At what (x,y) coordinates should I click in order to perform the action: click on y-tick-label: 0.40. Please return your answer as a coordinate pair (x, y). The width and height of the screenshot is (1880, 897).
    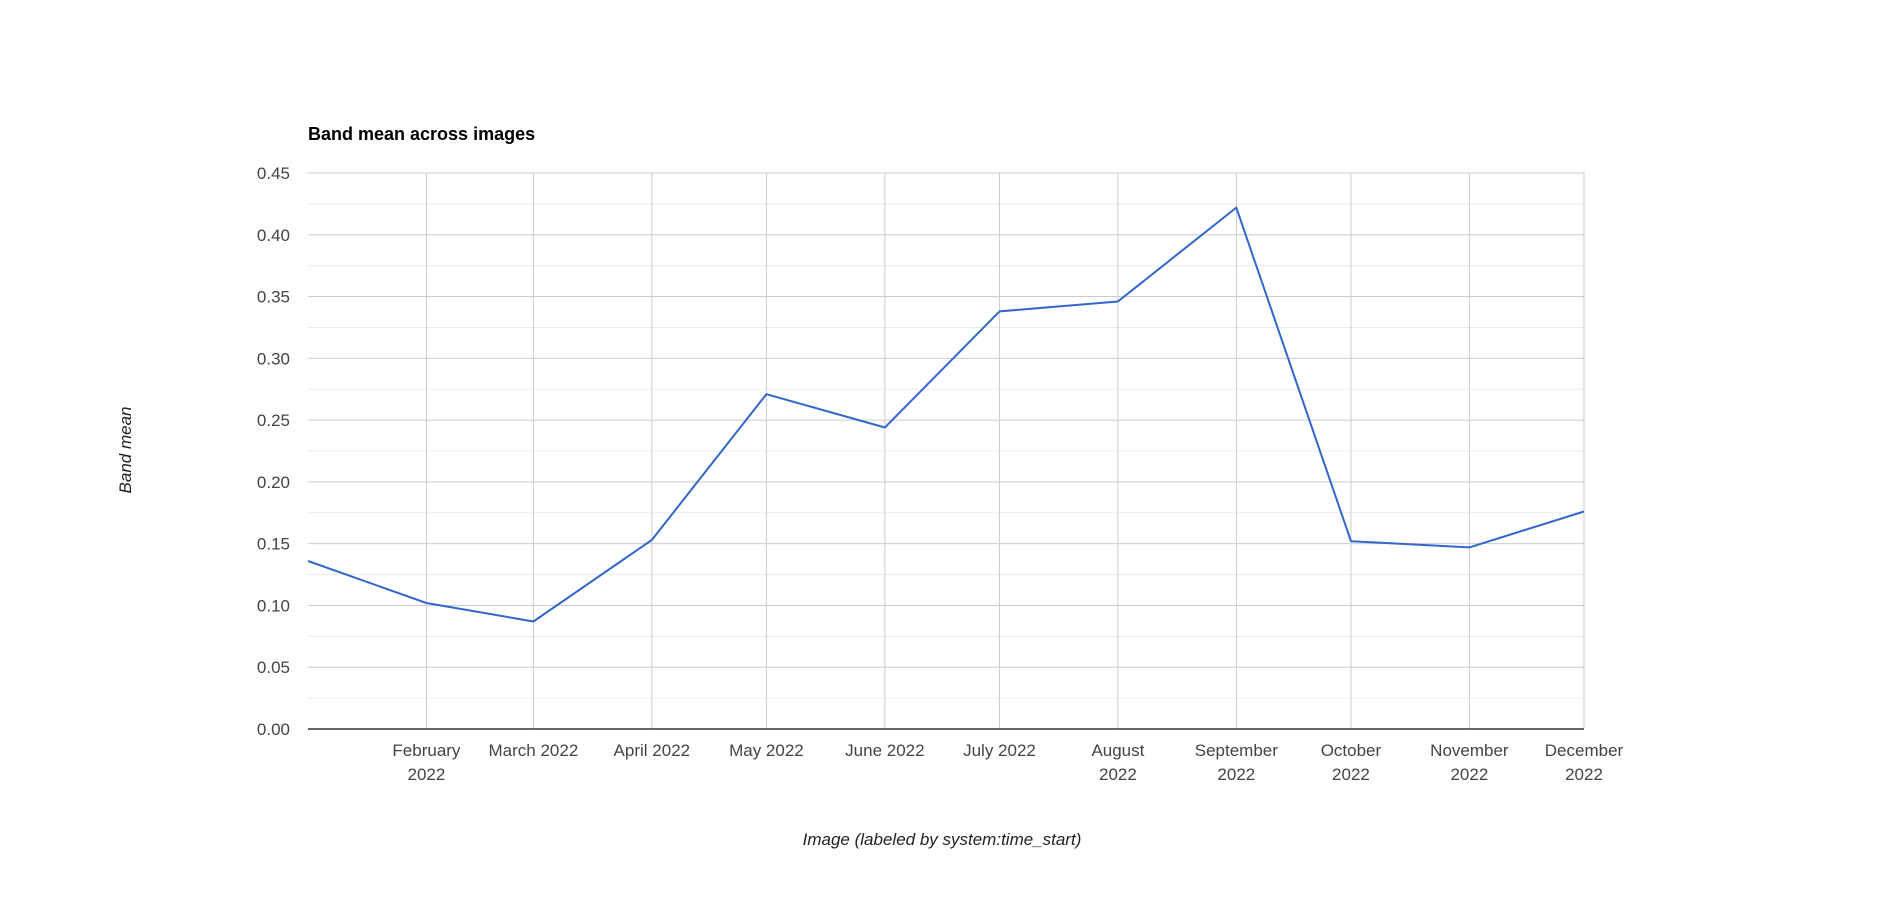
    Looking at the image, I should click on (273, 235).